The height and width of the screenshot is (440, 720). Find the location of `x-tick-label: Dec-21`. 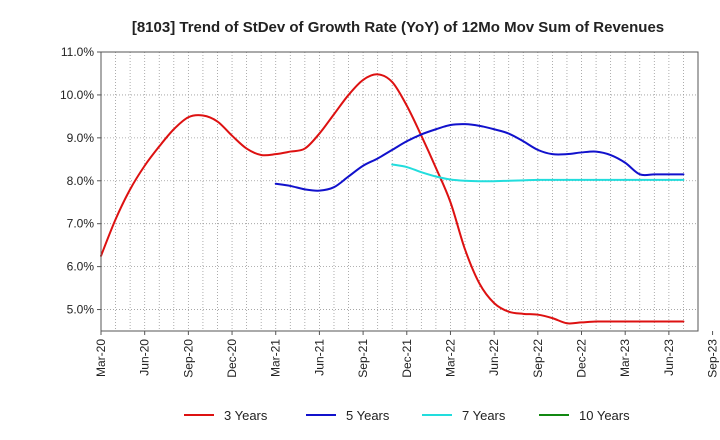

x-tick-label: Dec-21 is located at coordinates (407, 358).